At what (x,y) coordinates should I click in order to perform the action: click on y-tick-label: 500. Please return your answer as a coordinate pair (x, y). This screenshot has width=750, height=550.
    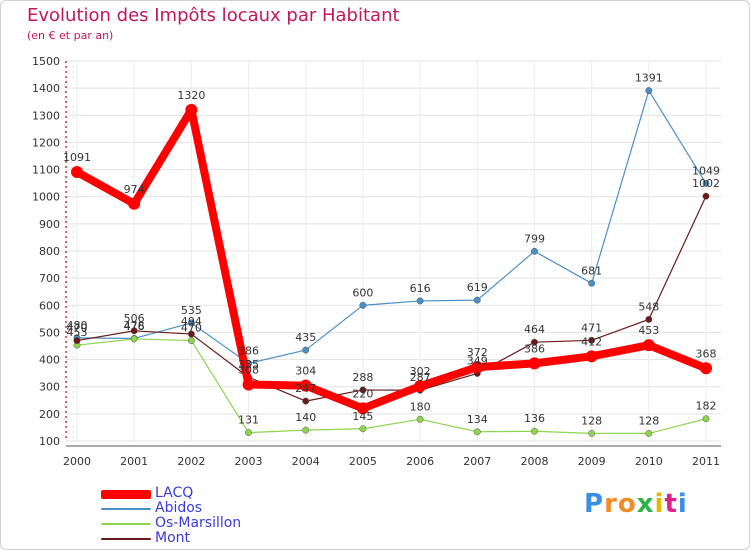
    Looking at the image, I should click on (49, 332).